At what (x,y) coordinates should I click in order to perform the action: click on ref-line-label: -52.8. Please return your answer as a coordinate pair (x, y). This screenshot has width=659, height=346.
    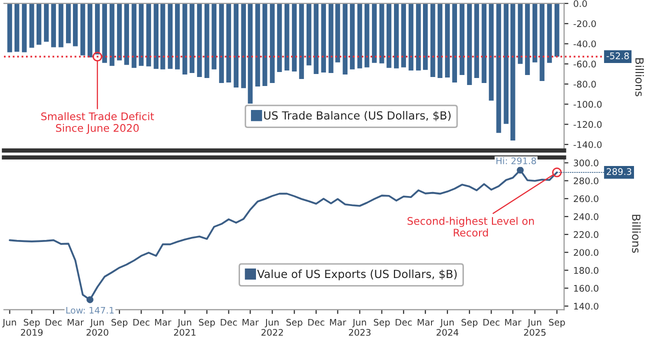
    Looking at the image, I should click on (617, 56).